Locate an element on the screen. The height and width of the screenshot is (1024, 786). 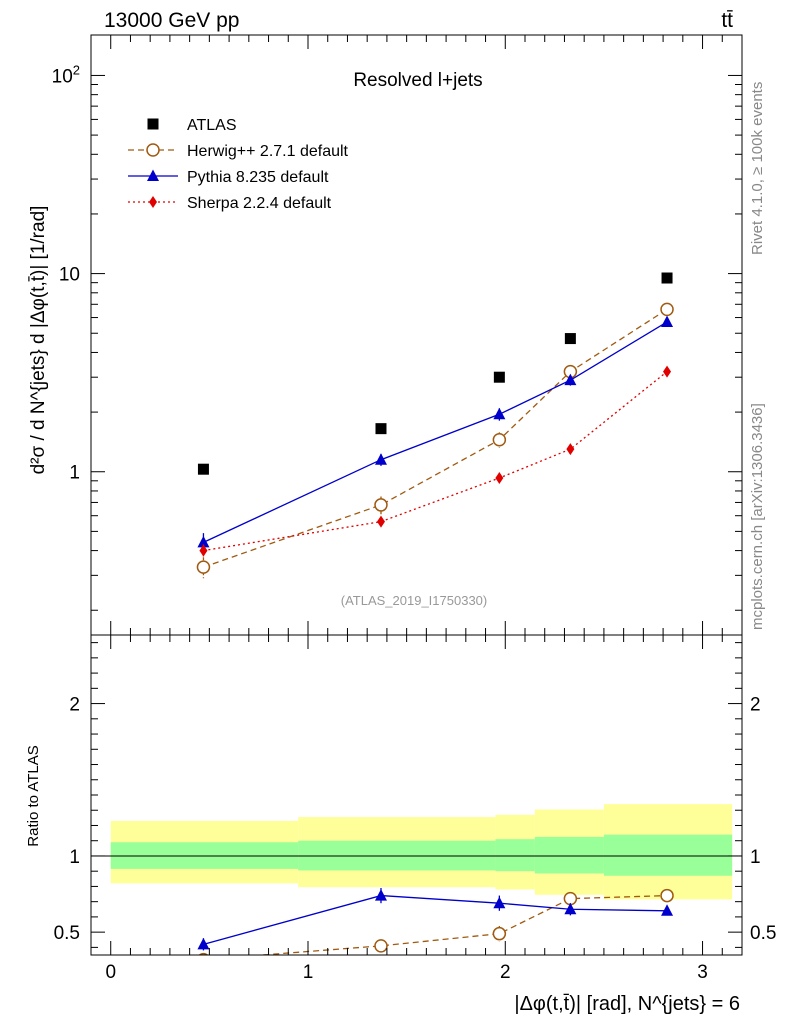
ratio-y-axis-label: Ratio to ATLAS is located at coordinates (33, 795).